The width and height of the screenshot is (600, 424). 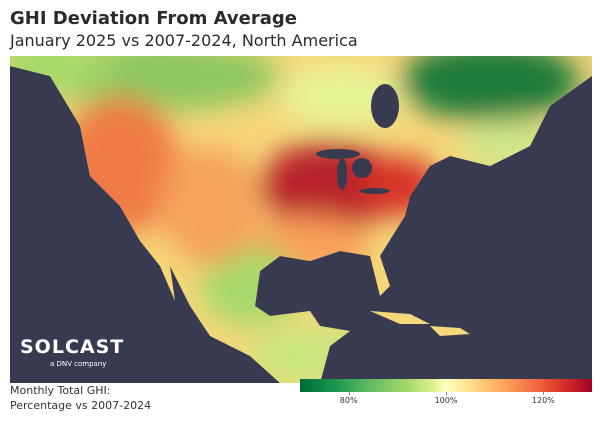 What do you see at coordinates (543, 400) in the screenshot?
I see `tick-label: 120%` at bounding box center [543, 400].